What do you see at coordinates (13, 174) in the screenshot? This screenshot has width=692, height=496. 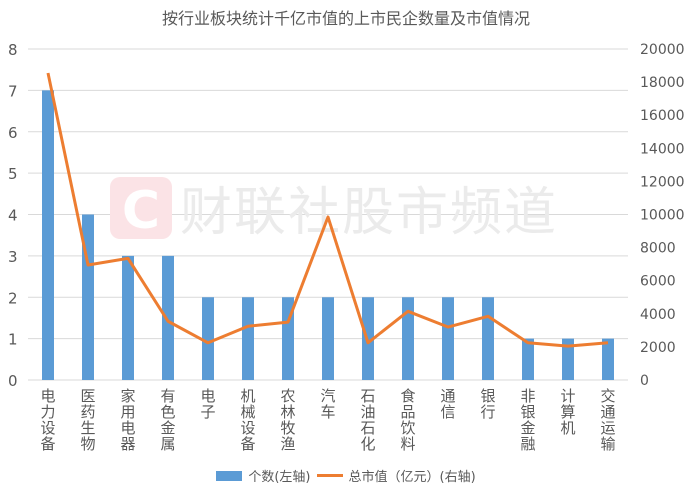 I see `left-axis-tick: 5` at bounding box center [13, 174].